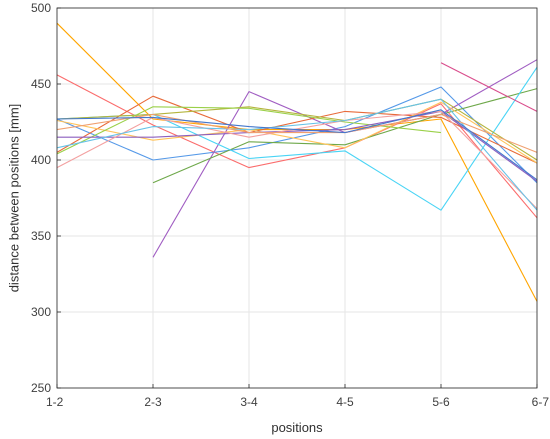  What do you see at coordinates (14, 198) in the screenshot?
I see `y-axis-label: distance between positions [mm]` at bounding box center [14, 198].